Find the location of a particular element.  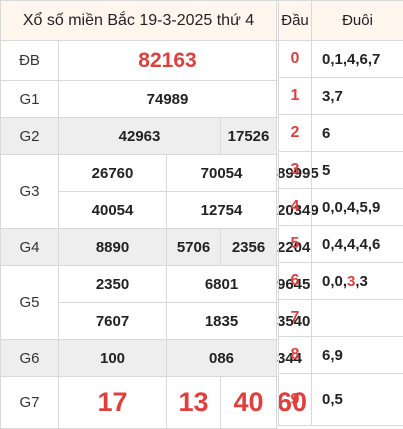

prize-row-g4: G4 8890 5706 2356 2204 is located at coordinates (139, 247).